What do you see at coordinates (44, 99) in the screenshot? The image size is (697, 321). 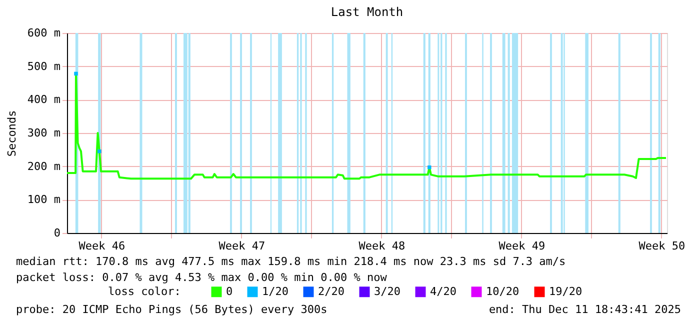 I see `y-tick-label: 400 m` at bounding box center [44, 99].